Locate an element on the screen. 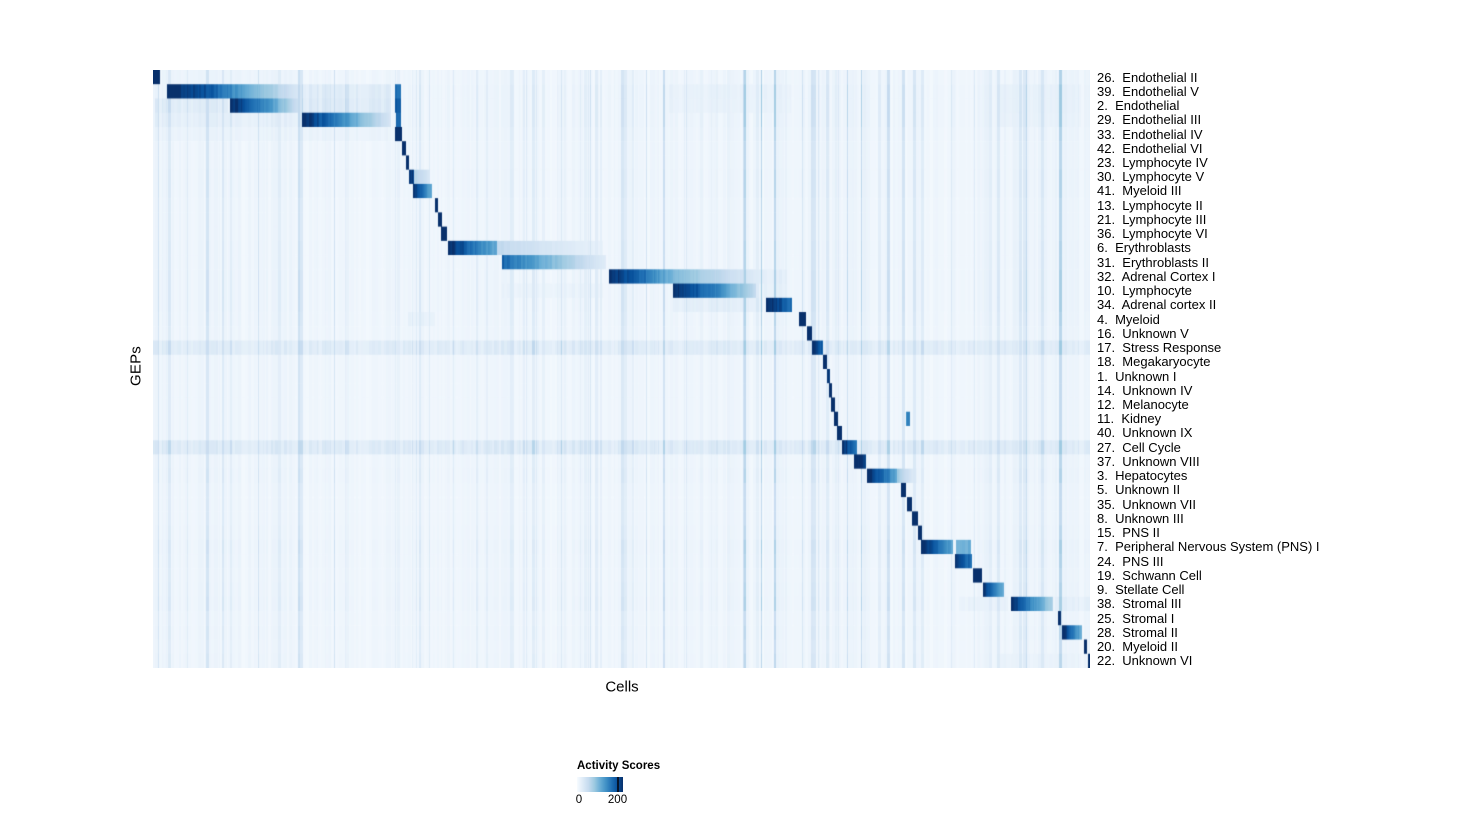 The width and height of the screenshot is (1457, 815). row-label: 16. Unknown V is located at coordinates (1143, 333).